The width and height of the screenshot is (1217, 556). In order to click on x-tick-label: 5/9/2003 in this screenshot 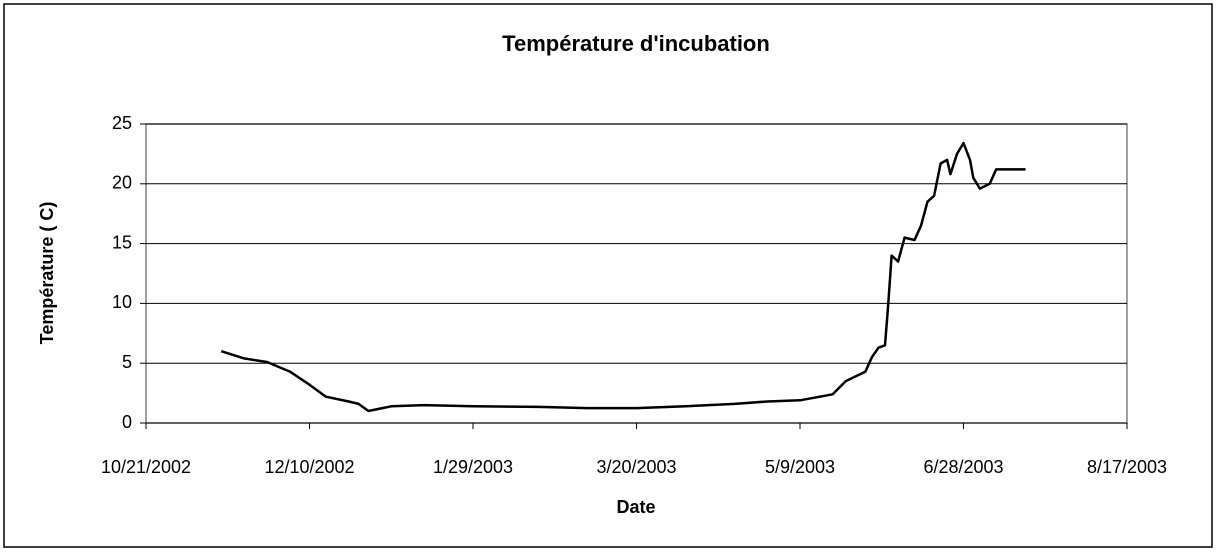, I will do `click(800, 467)`.